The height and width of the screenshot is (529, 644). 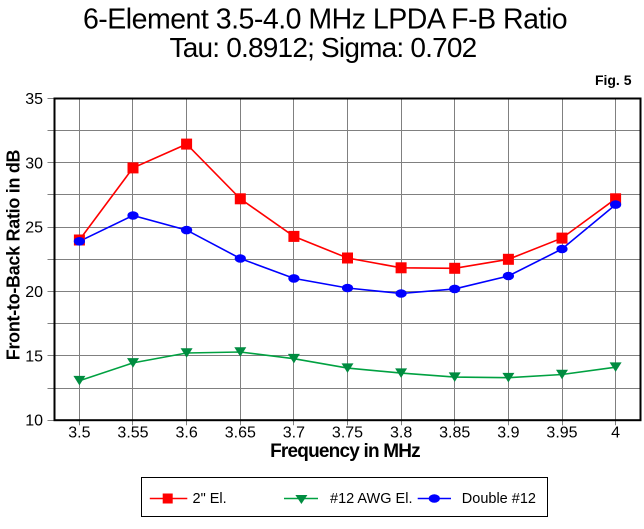 I want to click on svg-text: 3.65, so click(x=240, y=433).